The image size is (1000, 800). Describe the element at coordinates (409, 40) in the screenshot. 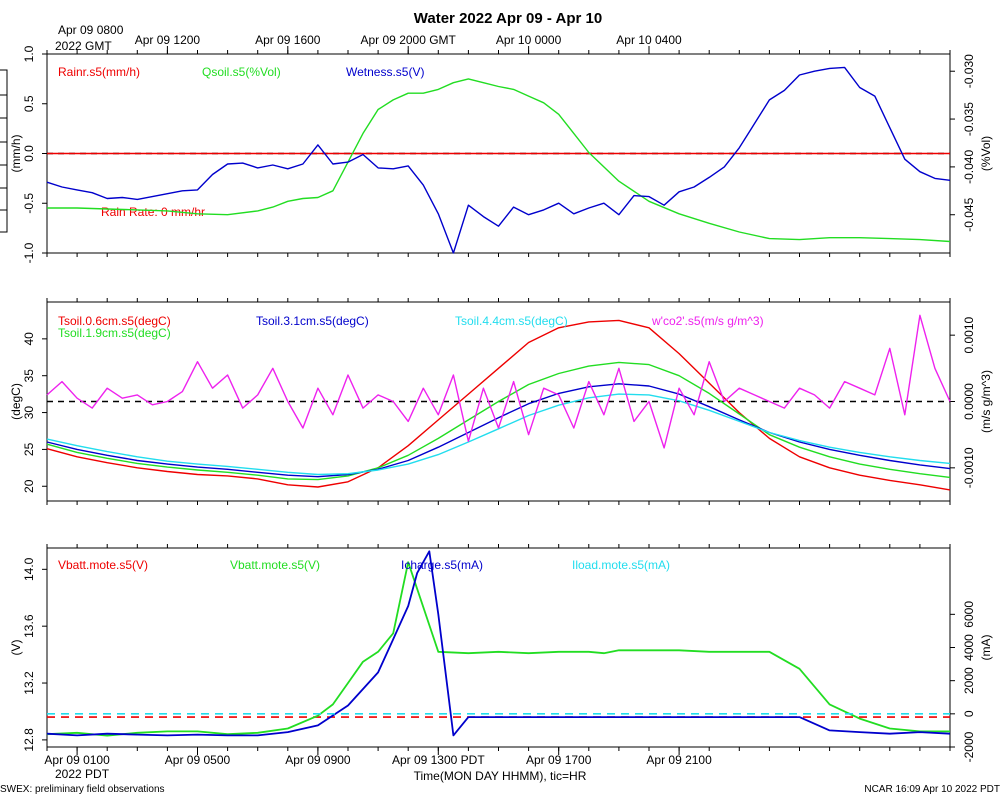

I see `top-time-label: Apr 09 2000 GMT` at that location.